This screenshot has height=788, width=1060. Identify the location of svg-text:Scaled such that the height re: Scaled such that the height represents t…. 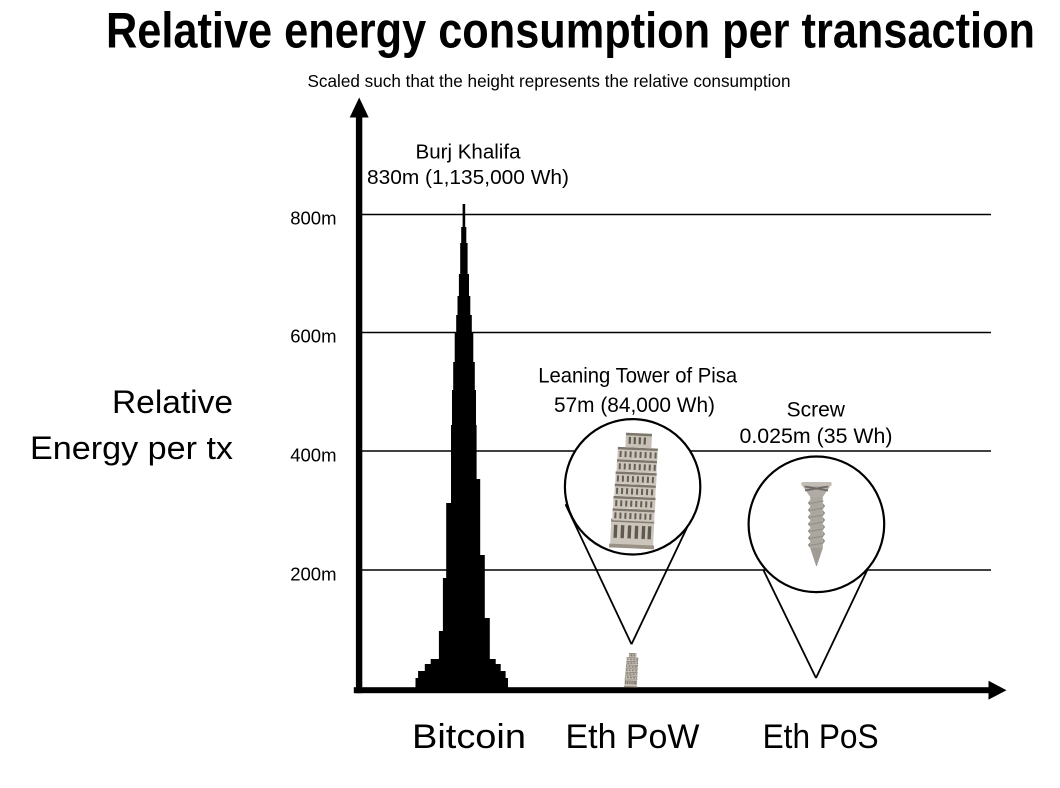
(549, 81).